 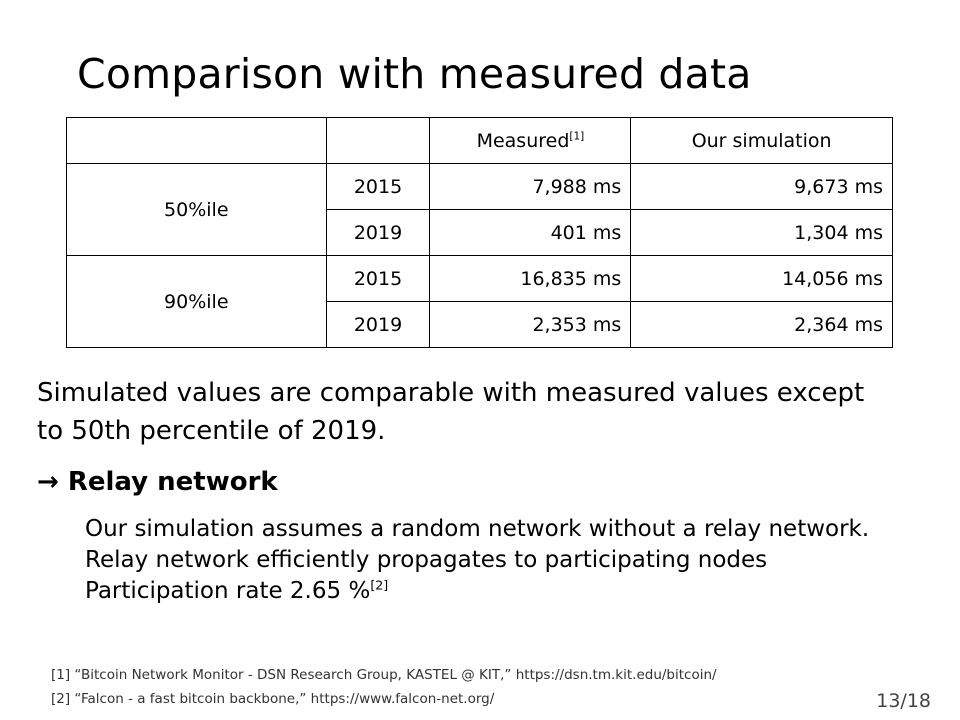 I want to click on summary-line: to 50th percentile of 2019., so click(x=211, y=431).